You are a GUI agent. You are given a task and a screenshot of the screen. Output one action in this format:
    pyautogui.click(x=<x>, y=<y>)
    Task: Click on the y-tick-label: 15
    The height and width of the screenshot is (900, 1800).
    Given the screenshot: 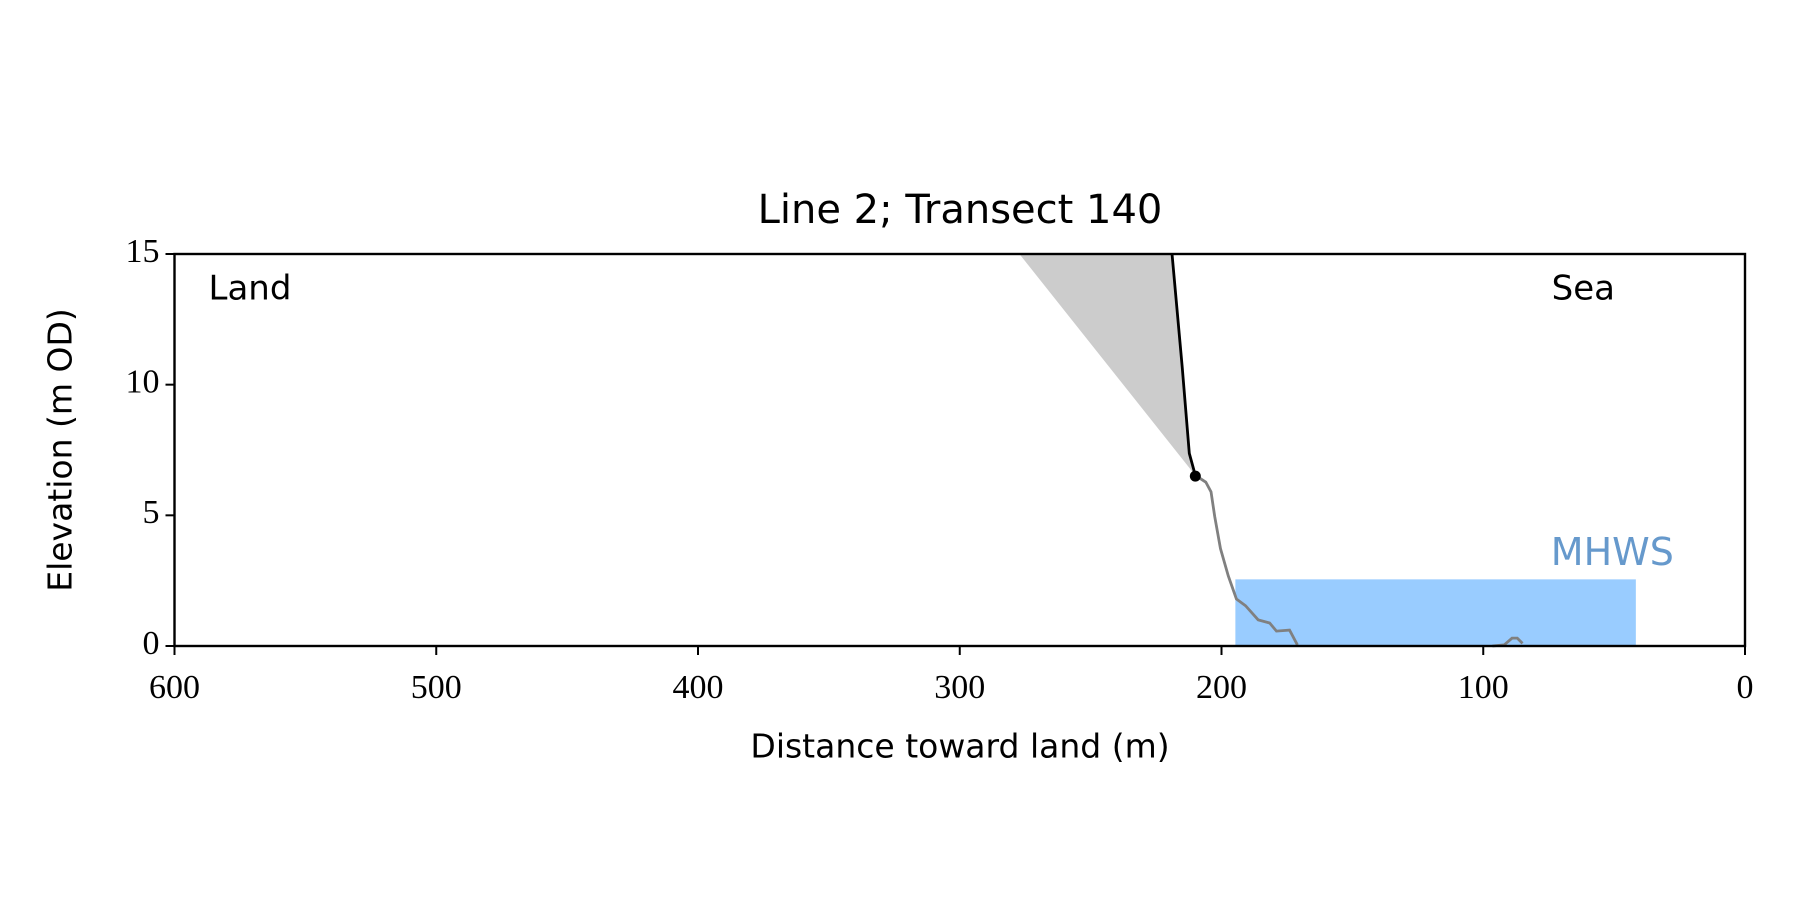 What is the action you would take?
    pyautogui.click(x=143, y=251)
    